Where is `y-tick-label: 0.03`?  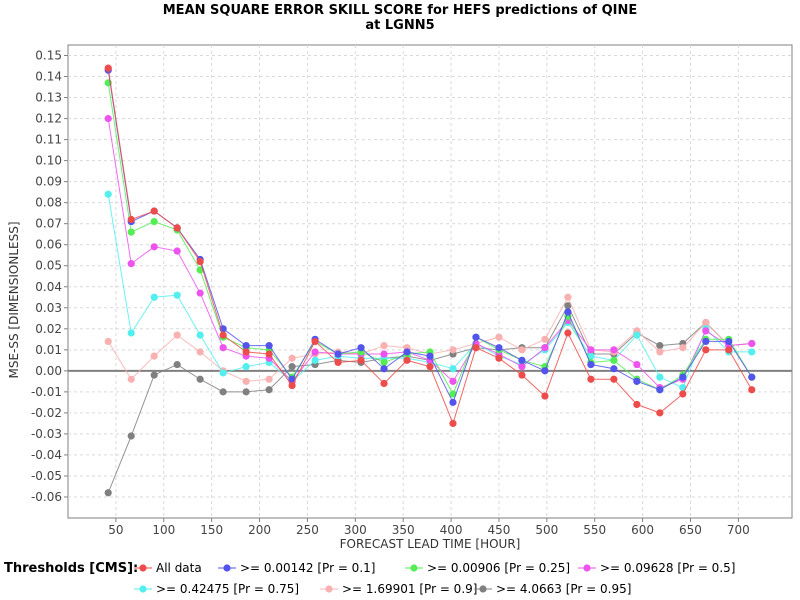
y-tick-label: 0.03 is located at coordinates (48, 308).